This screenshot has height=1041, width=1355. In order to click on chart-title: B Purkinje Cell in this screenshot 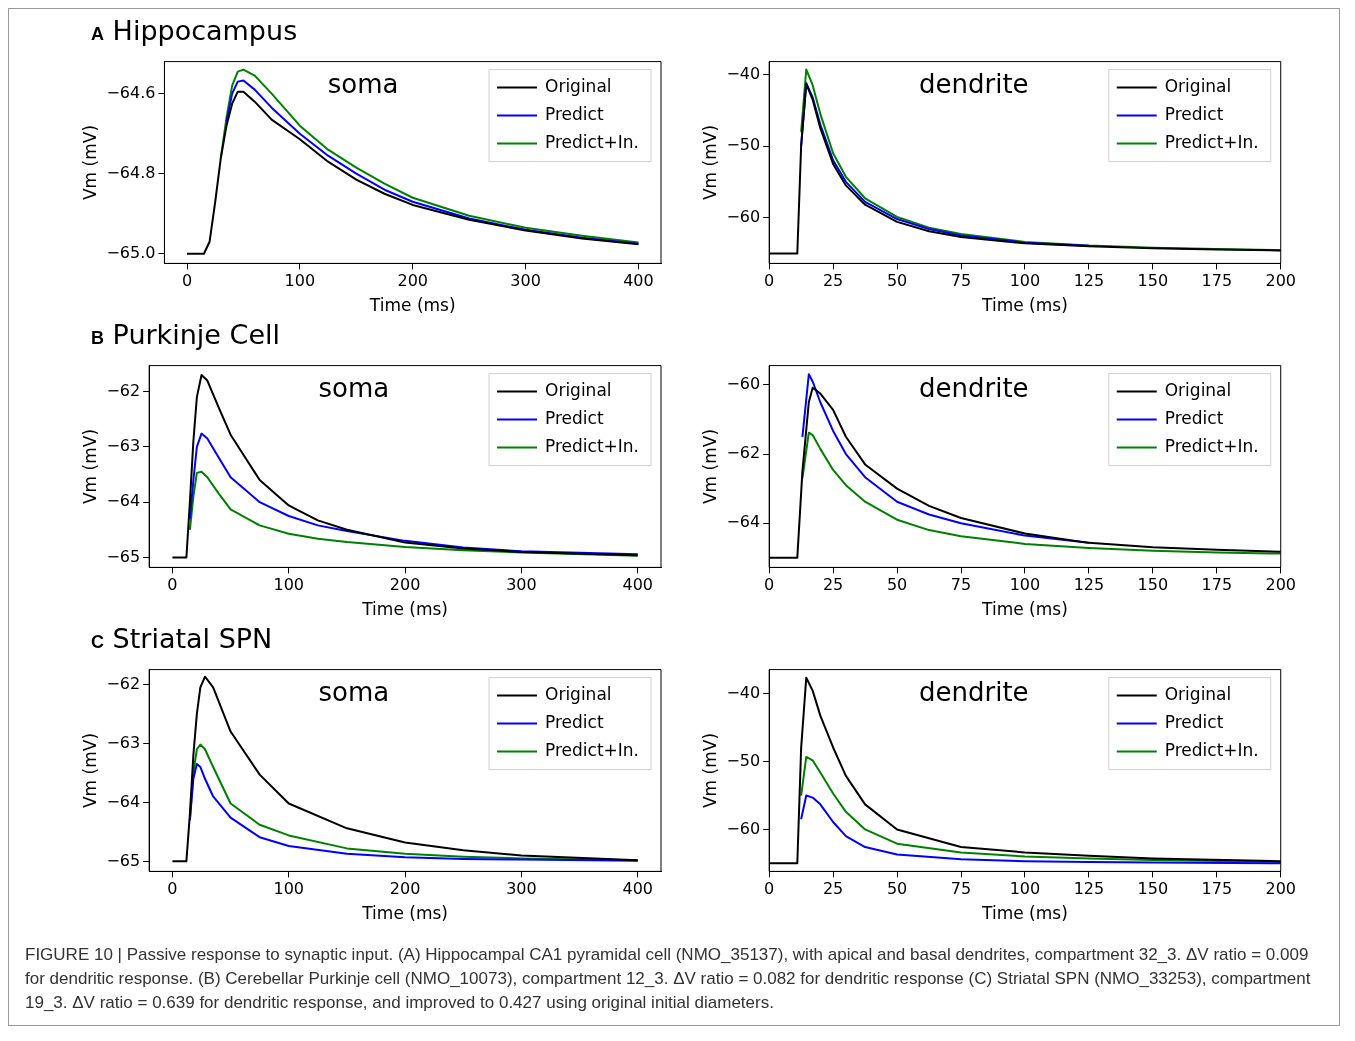, I will do `click(186, 334)`.